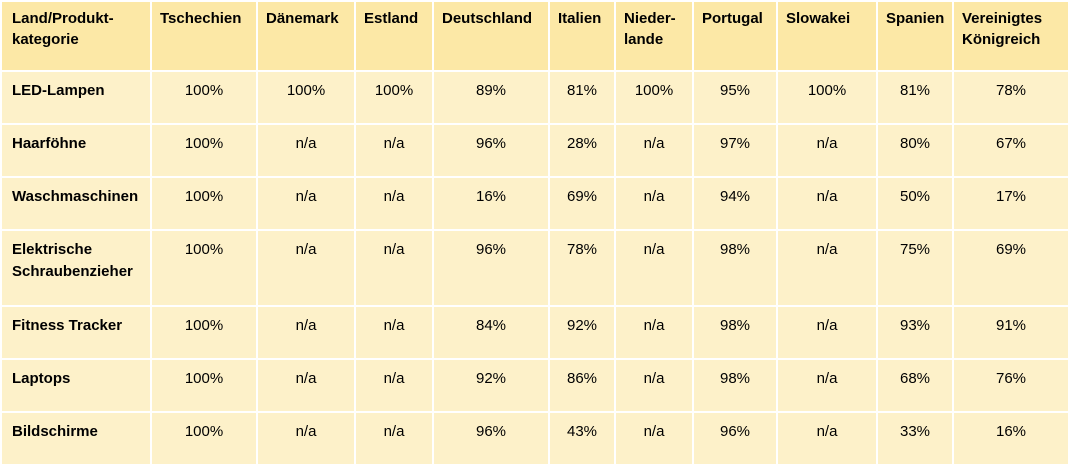  I want to click on table-cell: 93%, so click(915, 332).